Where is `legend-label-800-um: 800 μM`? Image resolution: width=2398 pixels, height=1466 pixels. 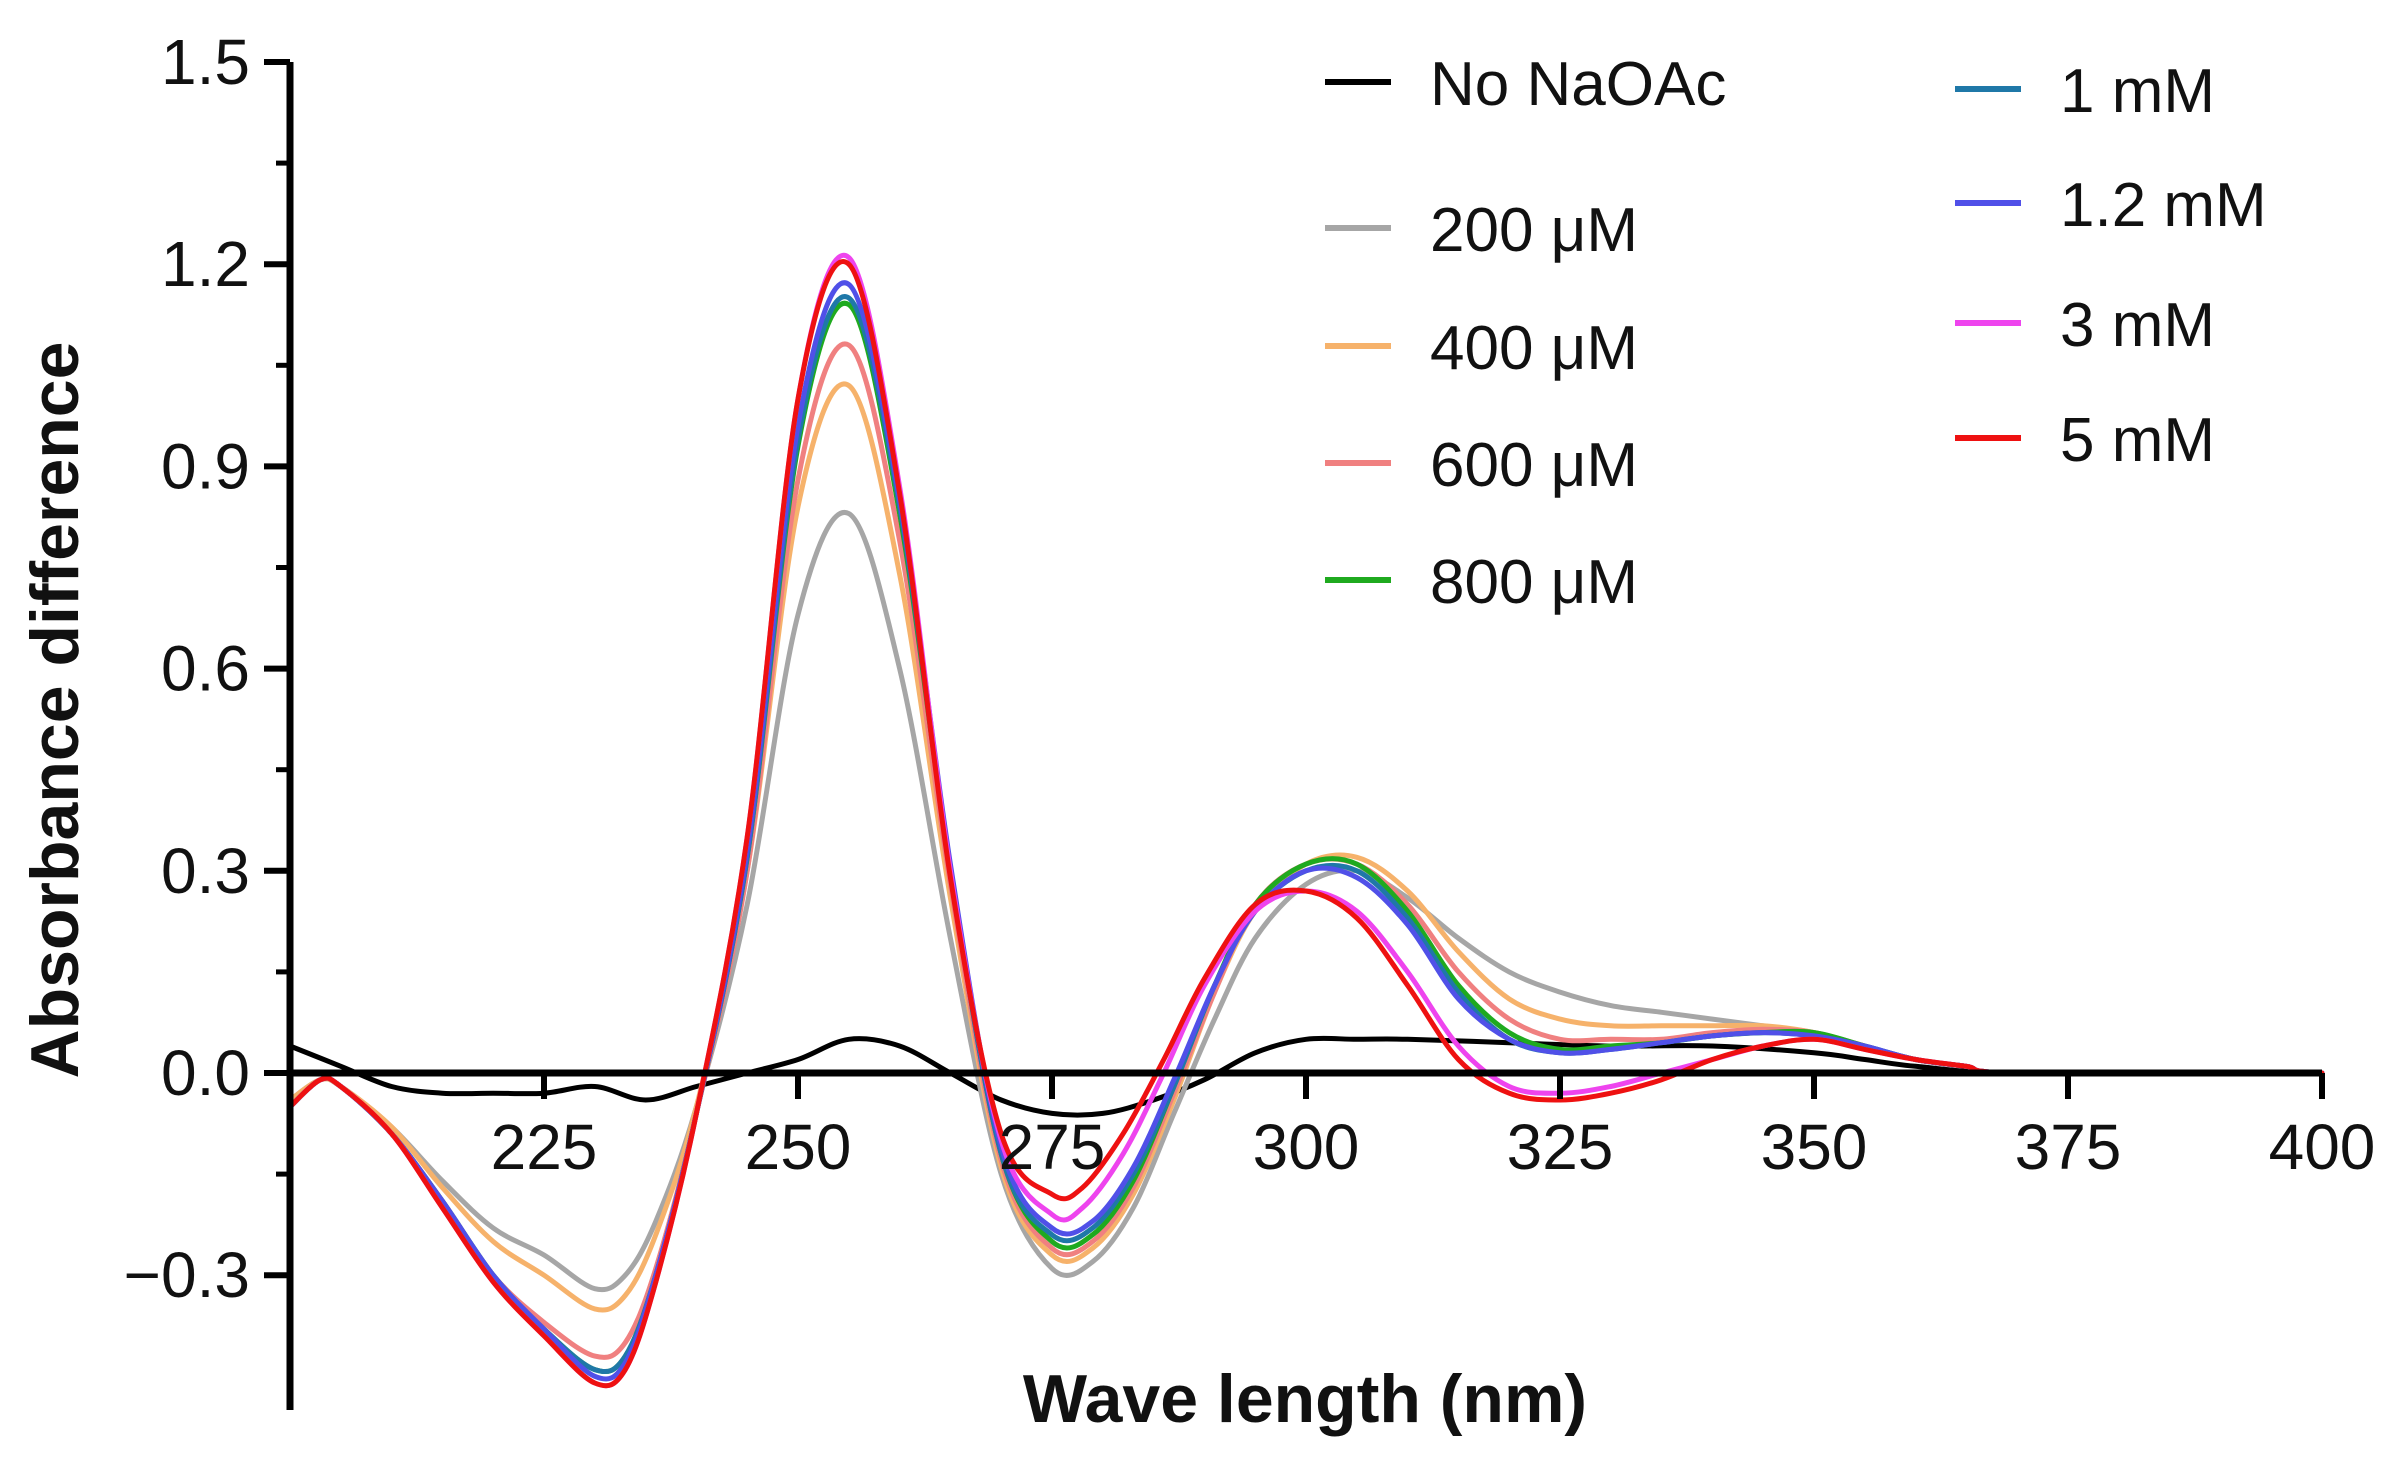 legend-label-800-um: 800 μM is located at coordinates (1534, 582).